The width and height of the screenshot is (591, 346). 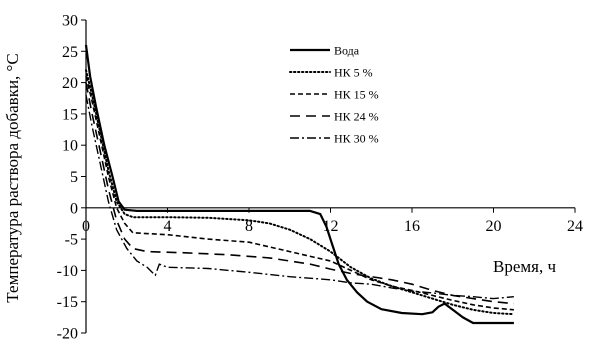 I want to click on x-tick-label: 12, so click(x=331, y=226).